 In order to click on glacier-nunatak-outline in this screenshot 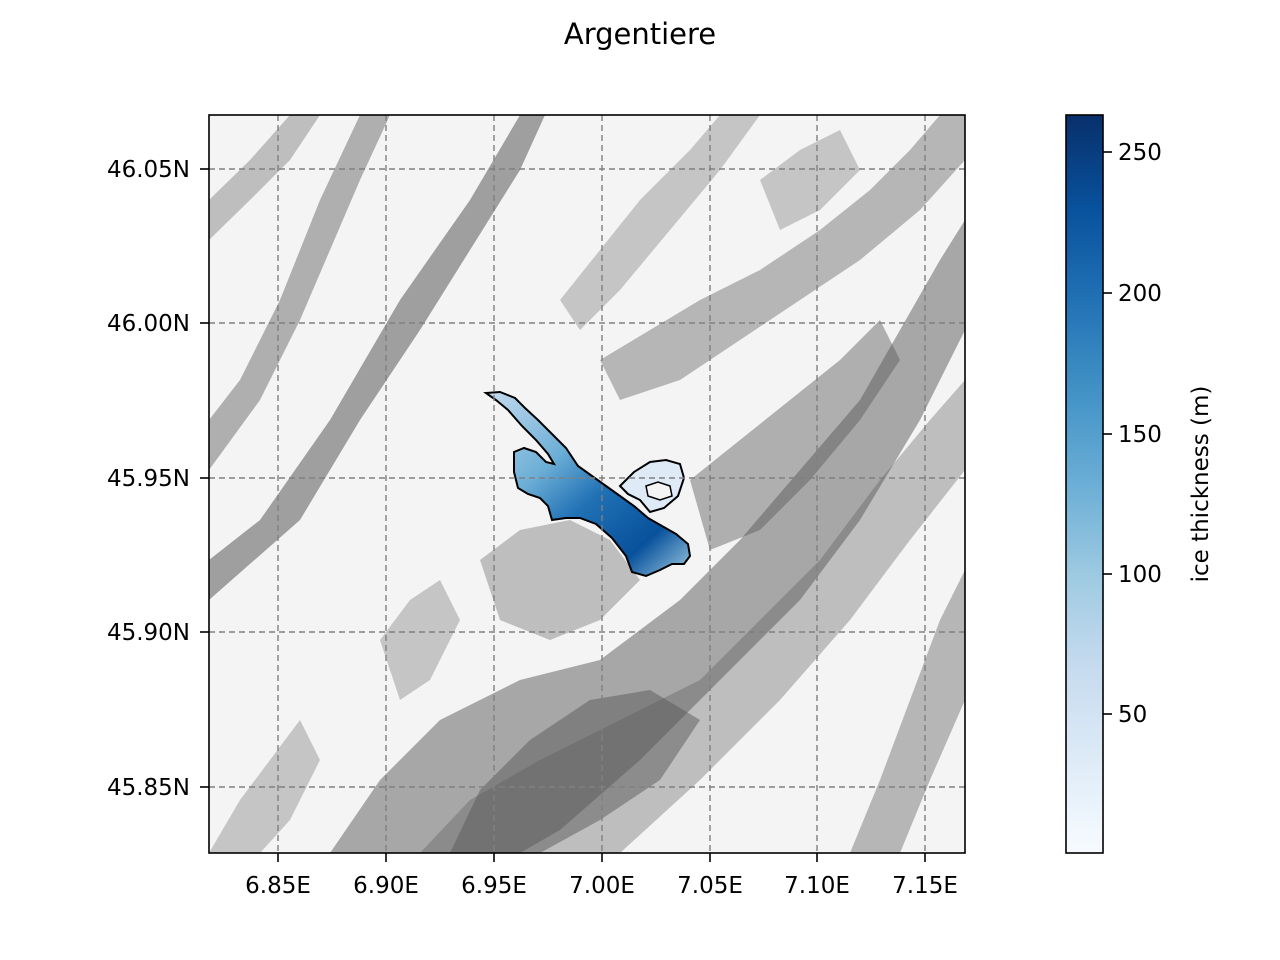, I will do `click(659, 491)`.